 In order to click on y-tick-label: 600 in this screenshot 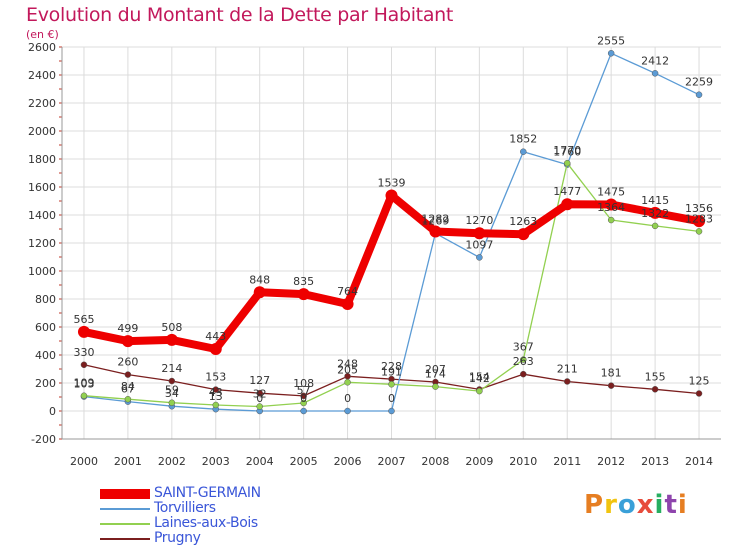, I will do `click(45, 327)`.